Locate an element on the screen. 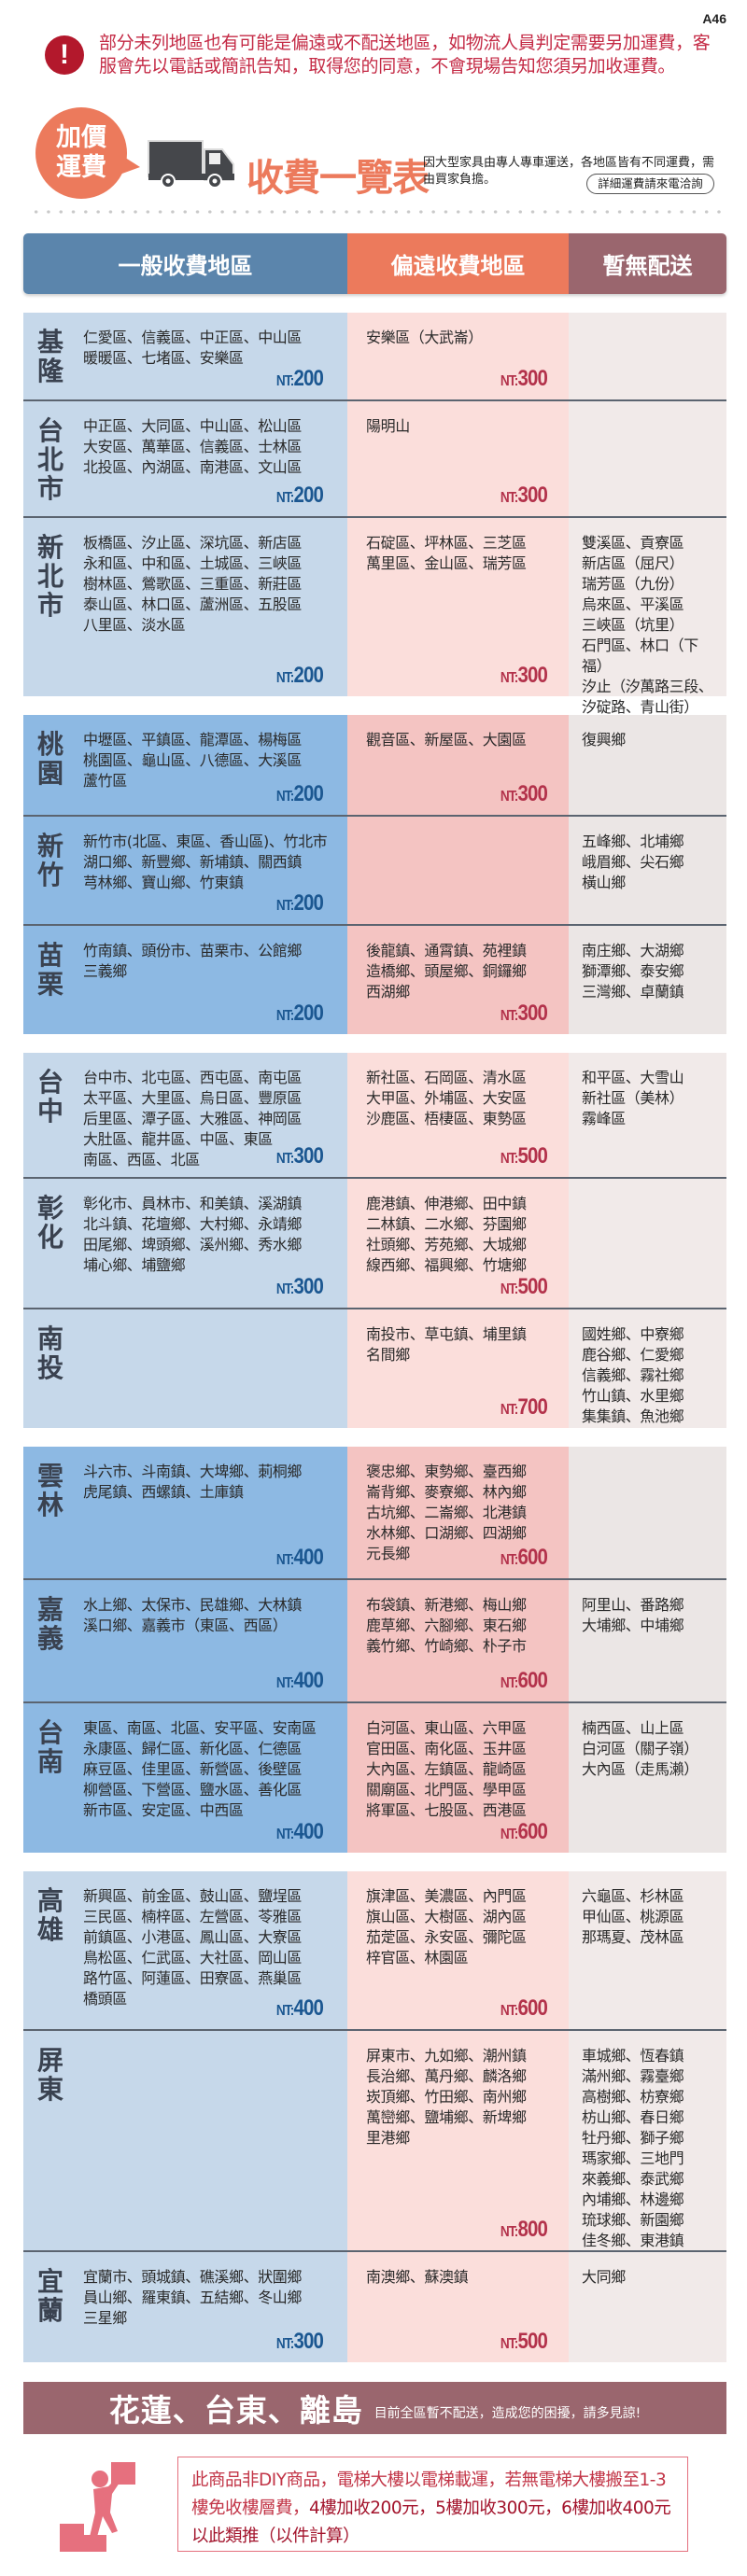  no-delivery-cell: 南庄鄉、大湖鄉 獅潭鄉、泰安鄉 三灣鄉、卓蘭鎮 is located at coordinates (647, 980).